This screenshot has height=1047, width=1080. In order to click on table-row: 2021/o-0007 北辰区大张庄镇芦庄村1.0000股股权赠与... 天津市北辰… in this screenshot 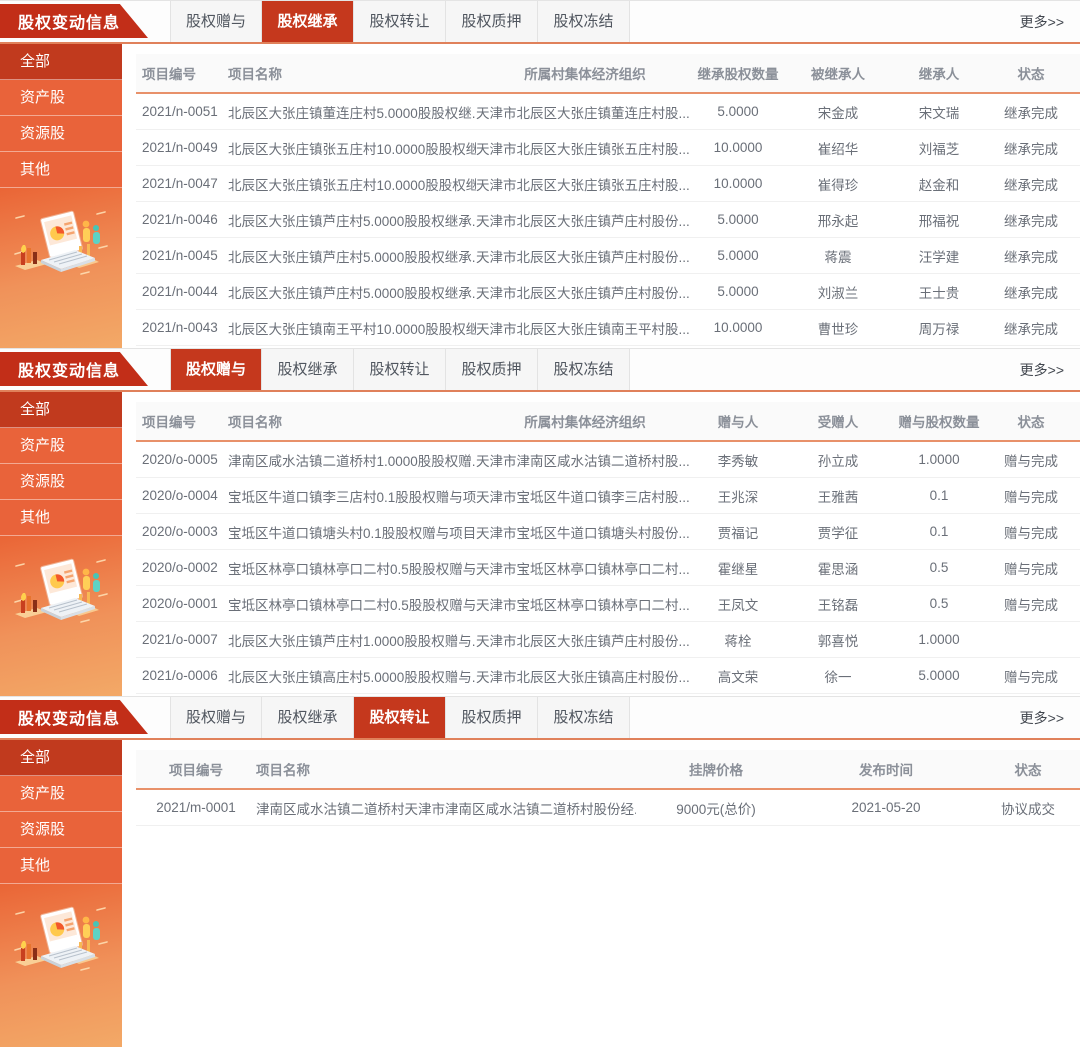, I will do `click(608, 640)`.